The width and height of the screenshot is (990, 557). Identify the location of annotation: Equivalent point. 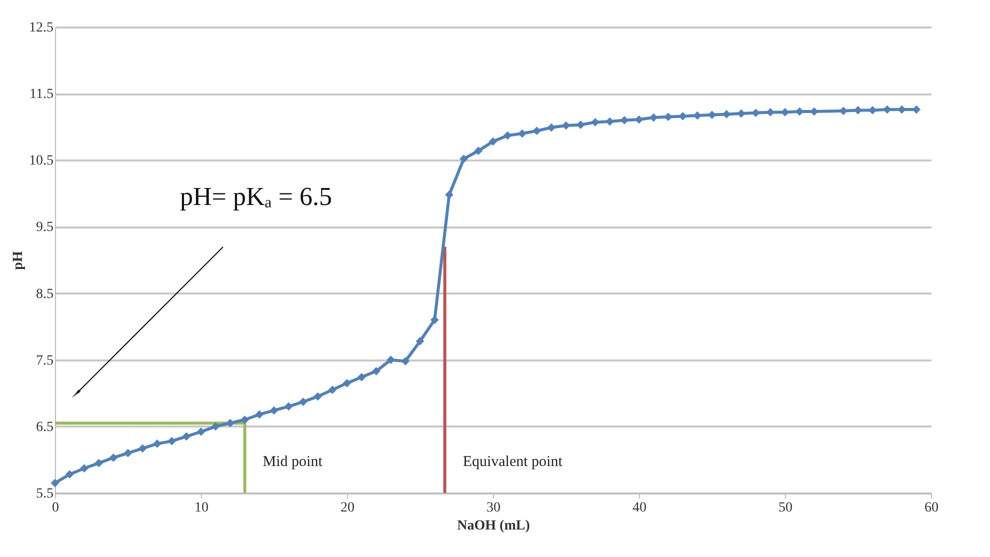
(513, 462).